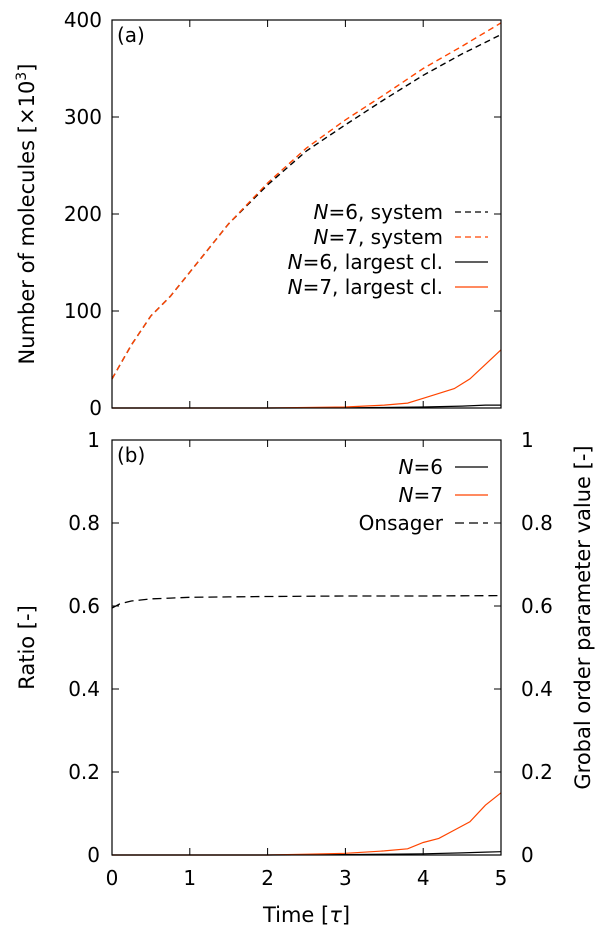 The width and height of the screenshot is (606, 936). Describe the element at coordinates (93, 855) in the screenshot. I see `panel-b-y-tick-label-0: 0` at that location.